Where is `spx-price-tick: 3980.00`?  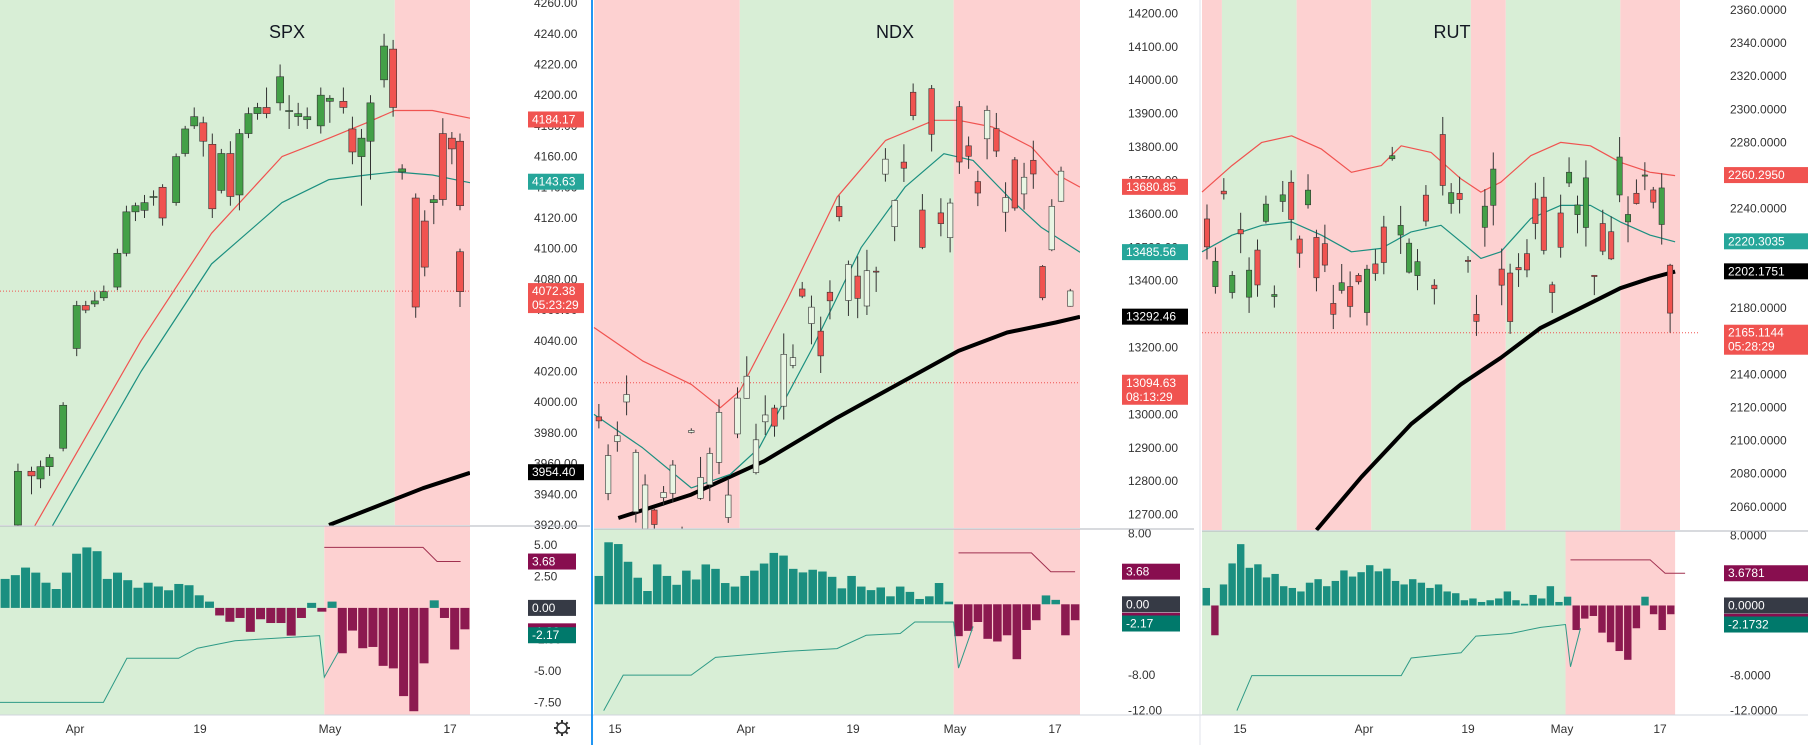 spx-price-tick: 3980.00 is located at coordinates (556, 433).